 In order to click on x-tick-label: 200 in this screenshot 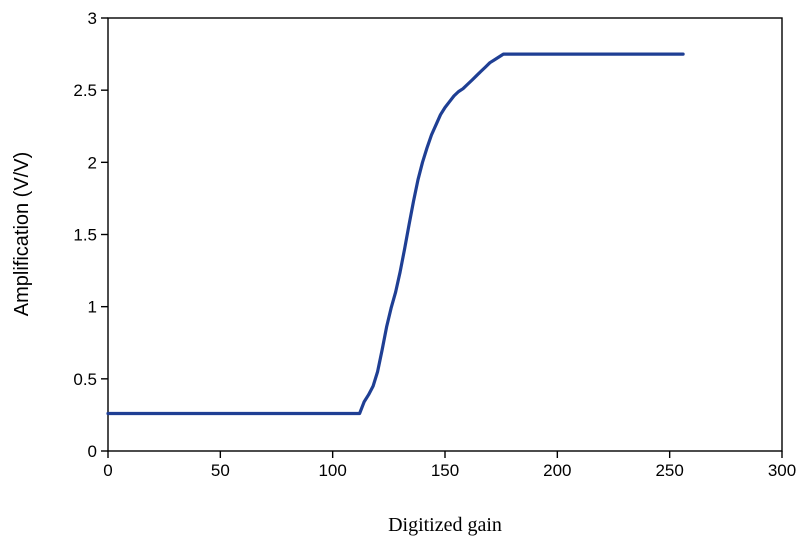, I will do `click(557, 470)`.